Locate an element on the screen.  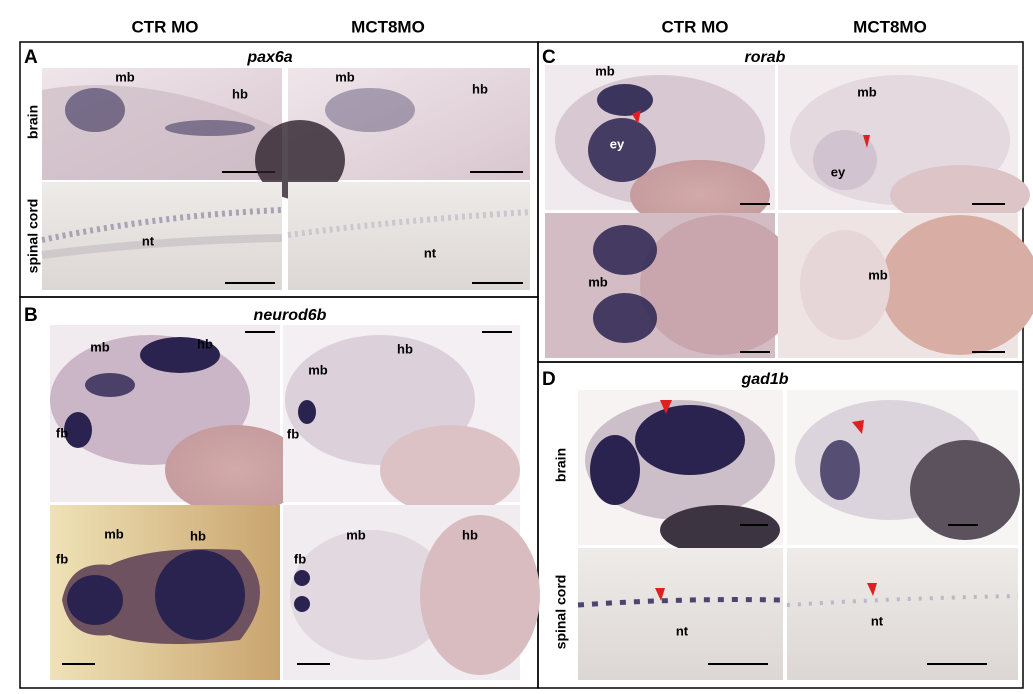
gene-name: pax6a is located at coordinates (269, 57).